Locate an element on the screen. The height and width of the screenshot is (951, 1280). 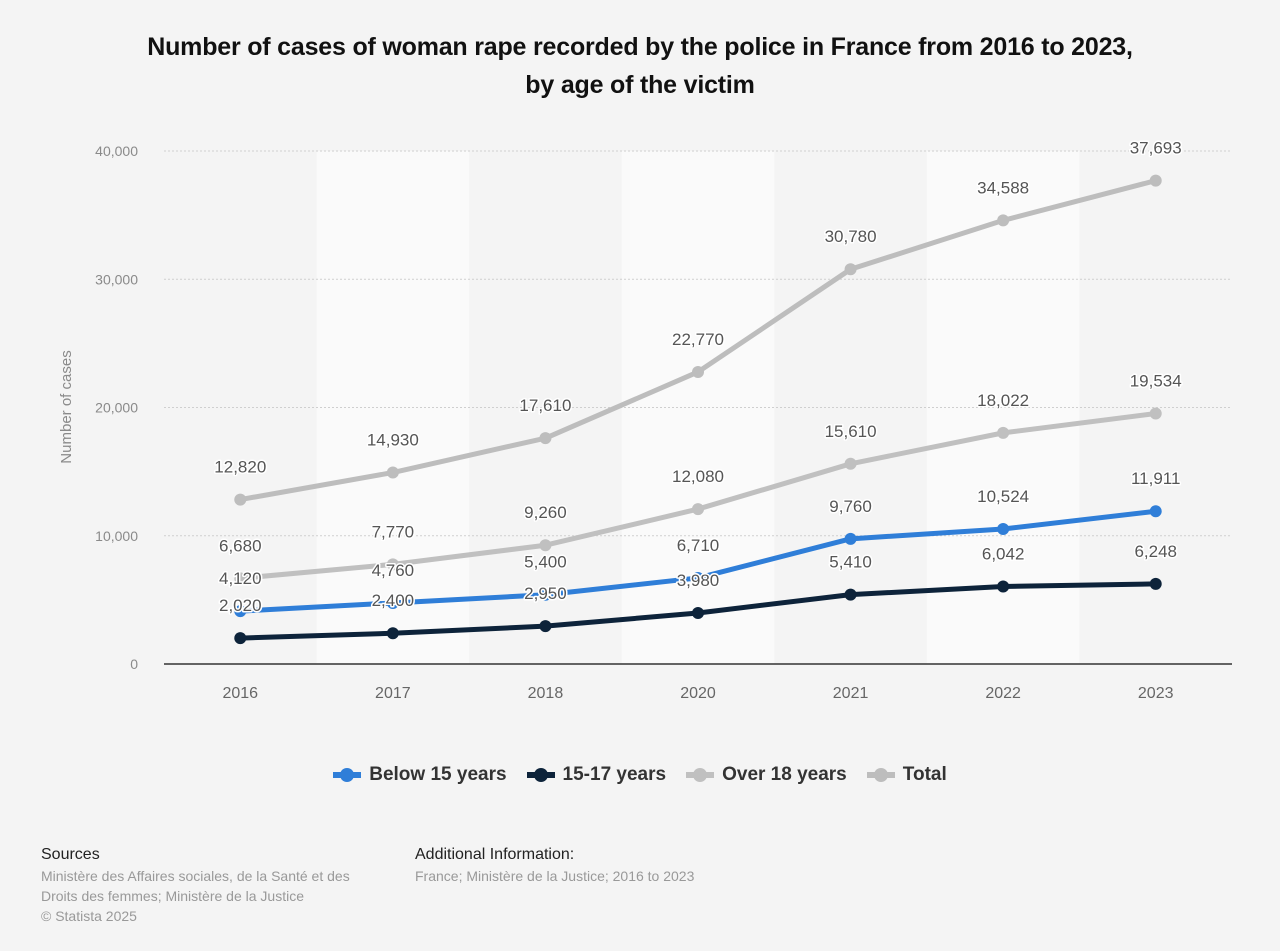
chart-title-line-2: by age of the victim is located at coordinates (640, 85).